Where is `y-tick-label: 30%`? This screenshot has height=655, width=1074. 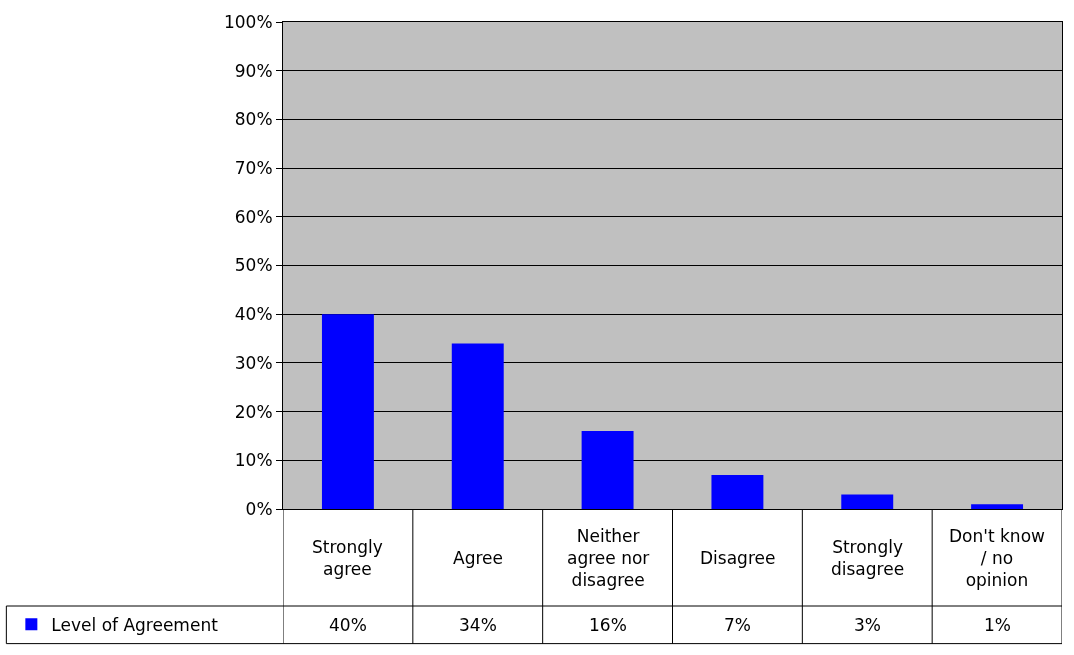 y-tick-label: 30% is located at coordinates (253, 362).